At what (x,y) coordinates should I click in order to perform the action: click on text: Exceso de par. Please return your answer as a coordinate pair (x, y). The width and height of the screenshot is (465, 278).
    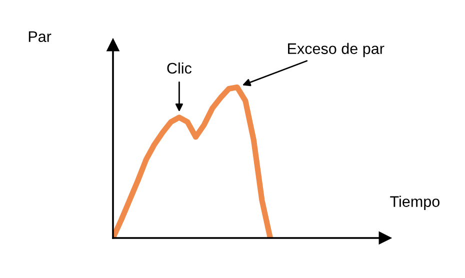
    Looking at the image, I should click on (336, 50).